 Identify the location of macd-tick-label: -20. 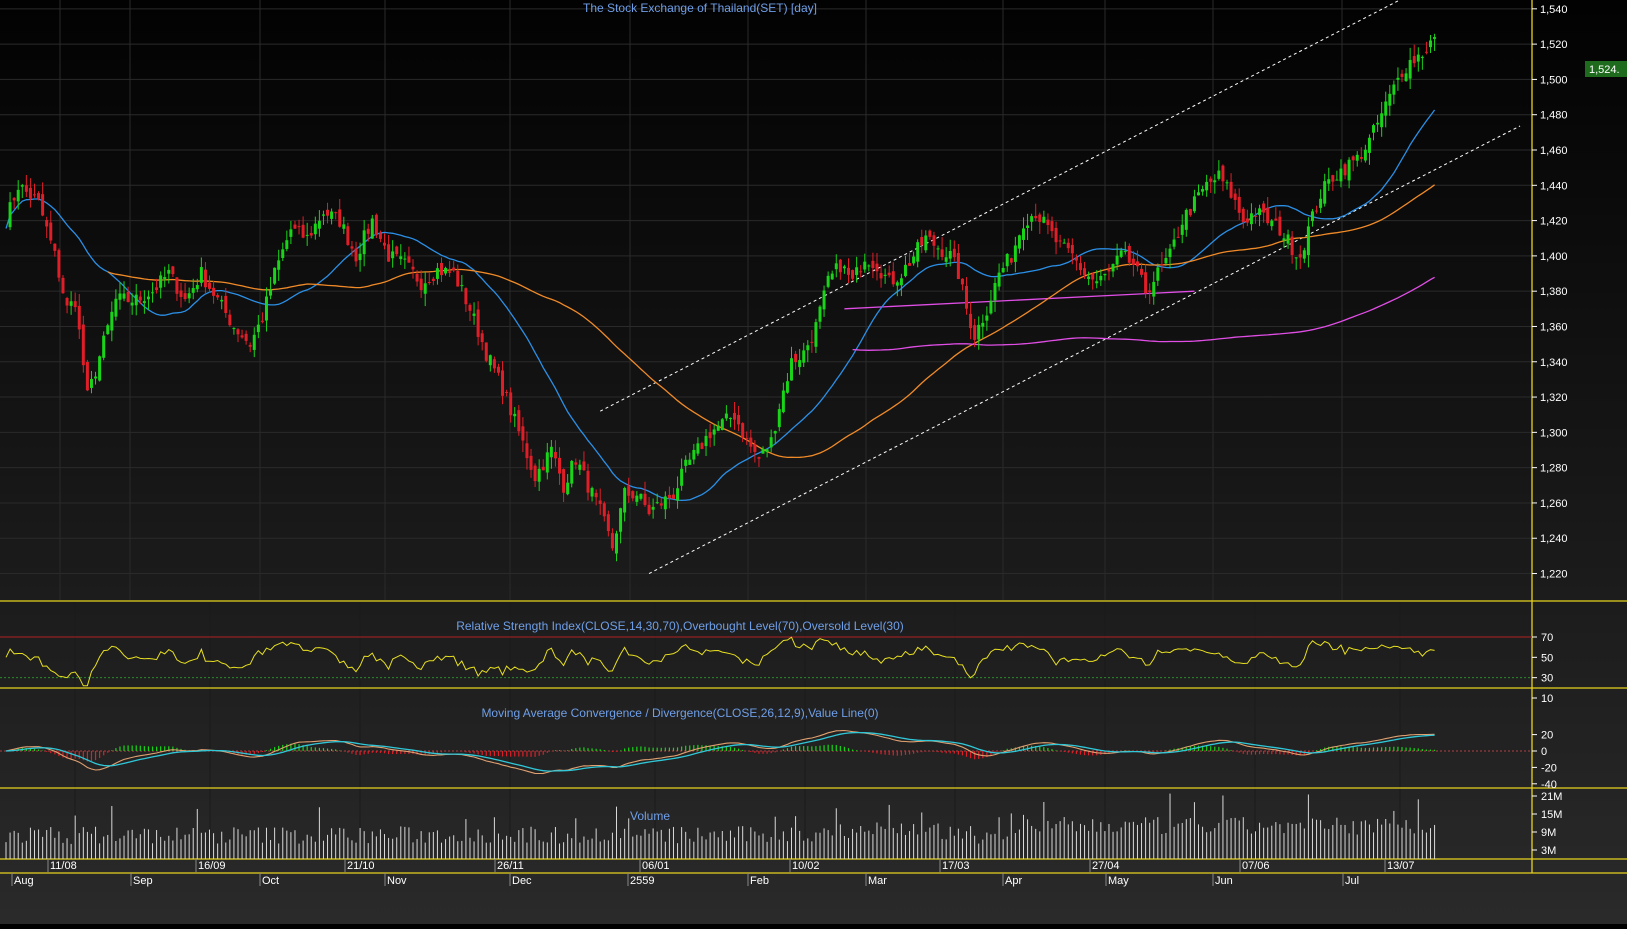
(1549, 768).